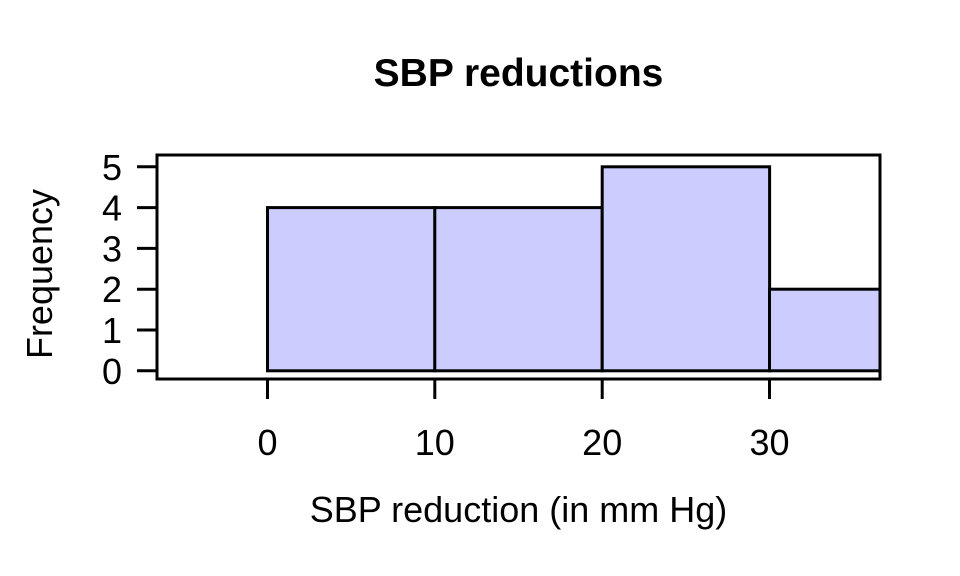 The width and height of the screenshot is (960, 576). What do you see at coordinates (518, 509) in the screenshot?
I see `x-axis-label: SBP reduction (in mm Hg)` at bounding box center [518, 509].